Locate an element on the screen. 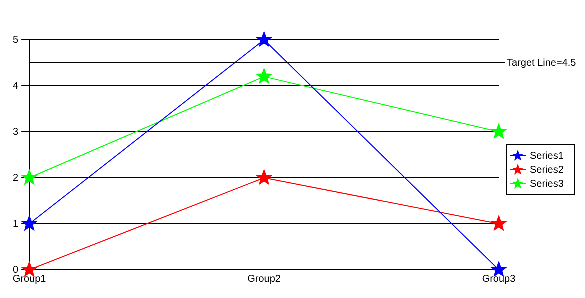  y-tick-label: 0 is located at coordinates (16, 270).